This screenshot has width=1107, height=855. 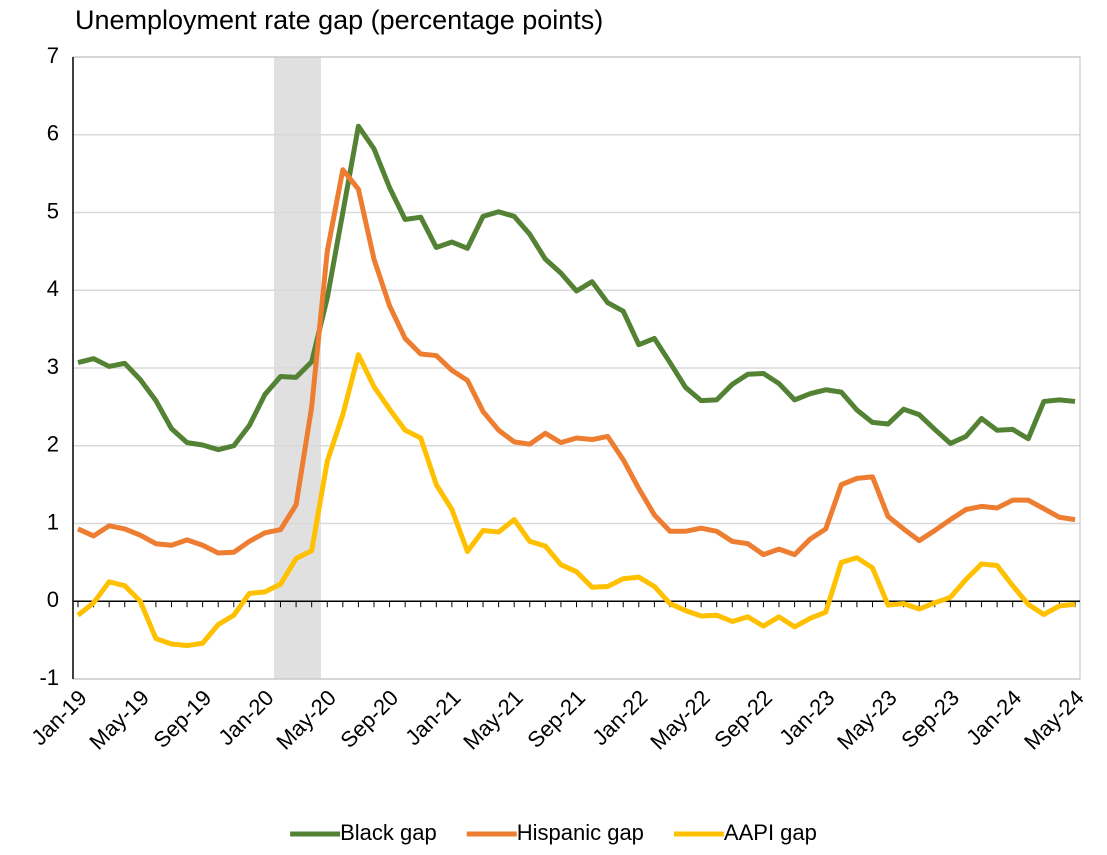 What do you see at coordinates (53, 133) in the screenshot?
I see `y-tick-label: 6` at bounding box center [53, 133].